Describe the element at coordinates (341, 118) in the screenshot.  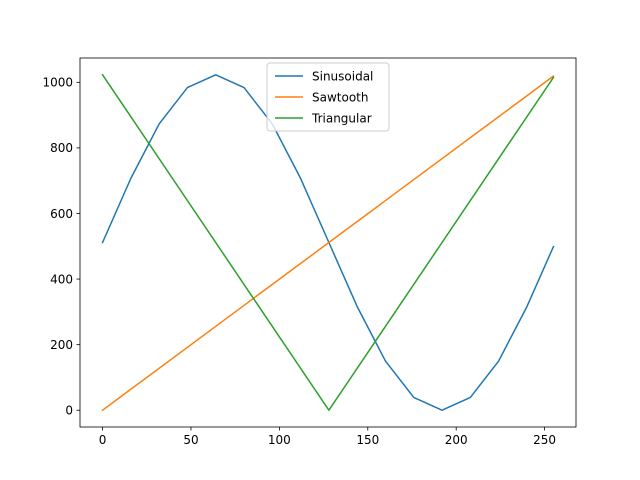
I see `legend-label: Triangular` at that location.